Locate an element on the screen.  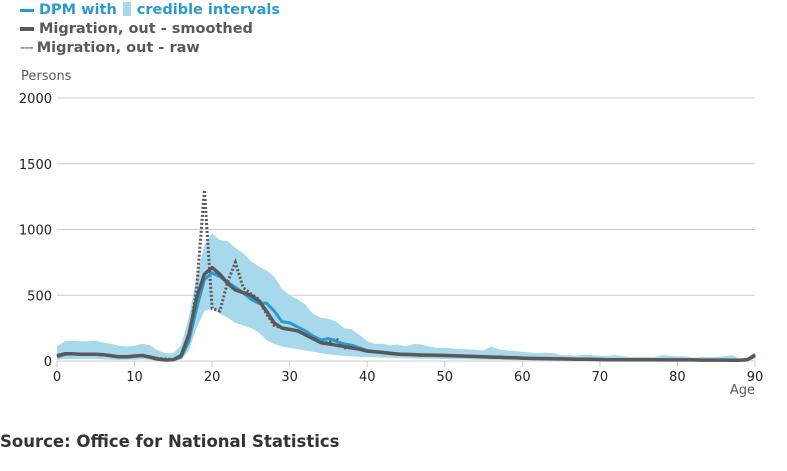
legend-item-smoothed: Migration, out - smoothed is located at coordinates (150, 29).